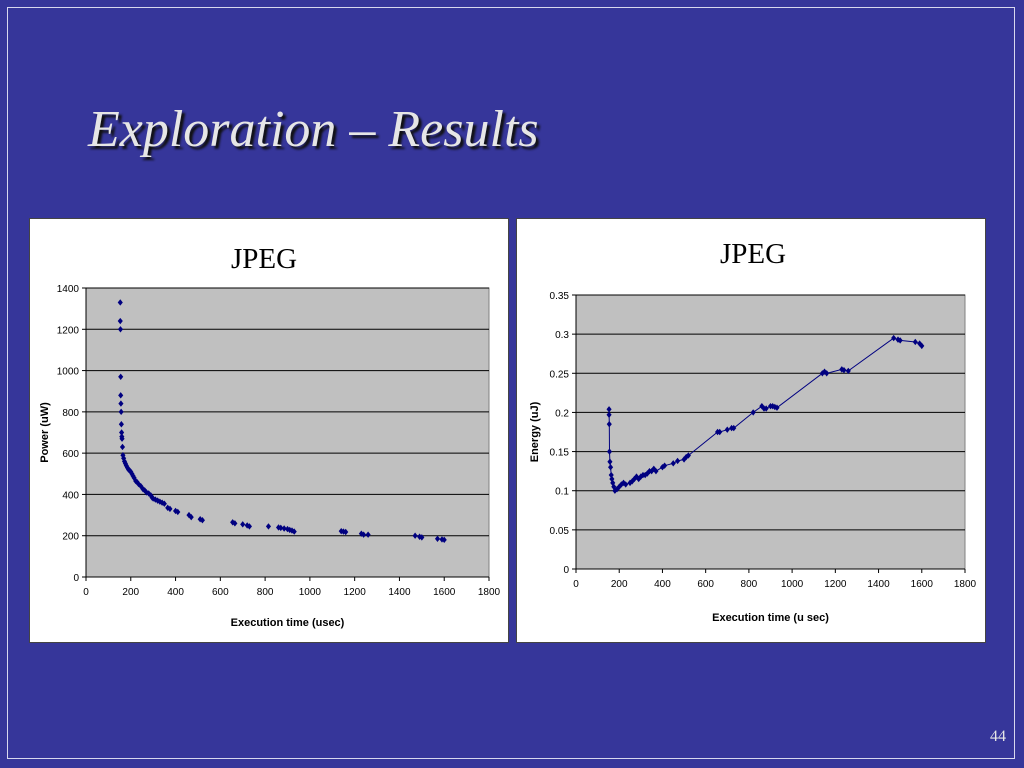 This screenshot has width=1024, height=768. Describe the element at coordinates (562, 492) in the screenshot. I see `y-tick-label: 0.1` at that location.